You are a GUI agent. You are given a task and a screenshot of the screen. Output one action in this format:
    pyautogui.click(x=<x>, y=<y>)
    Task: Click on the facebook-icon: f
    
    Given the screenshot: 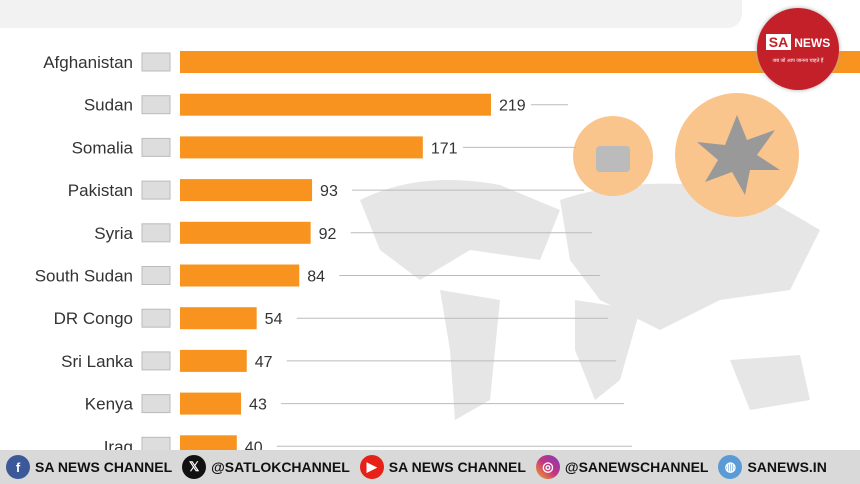 What is the action you would take?
    pyautogui.click(x=18, y=467)
    